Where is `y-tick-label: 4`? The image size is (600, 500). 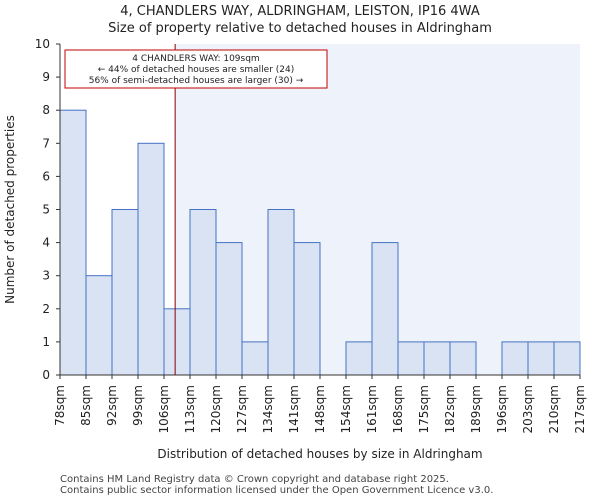
y-tick-label: 4 is located at coordinates (46, 243).